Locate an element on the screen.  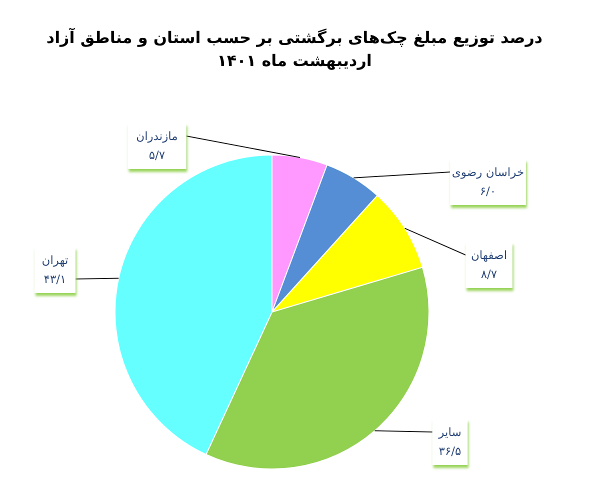
data-label: ۴۳/۱ is located at coordinates (55, 279).